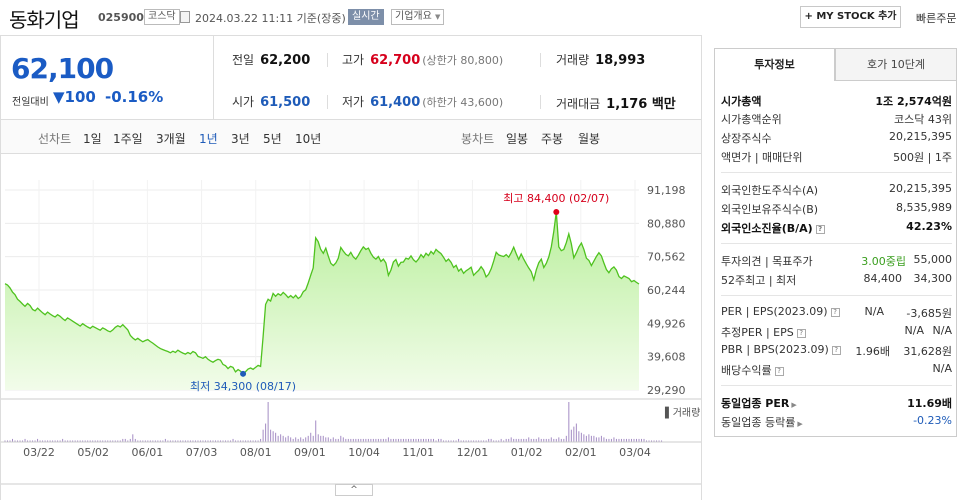 Image resolution: width=968 pixels, height=500 pixels. I want to click on period-3y: 3년, so click(240, 139).